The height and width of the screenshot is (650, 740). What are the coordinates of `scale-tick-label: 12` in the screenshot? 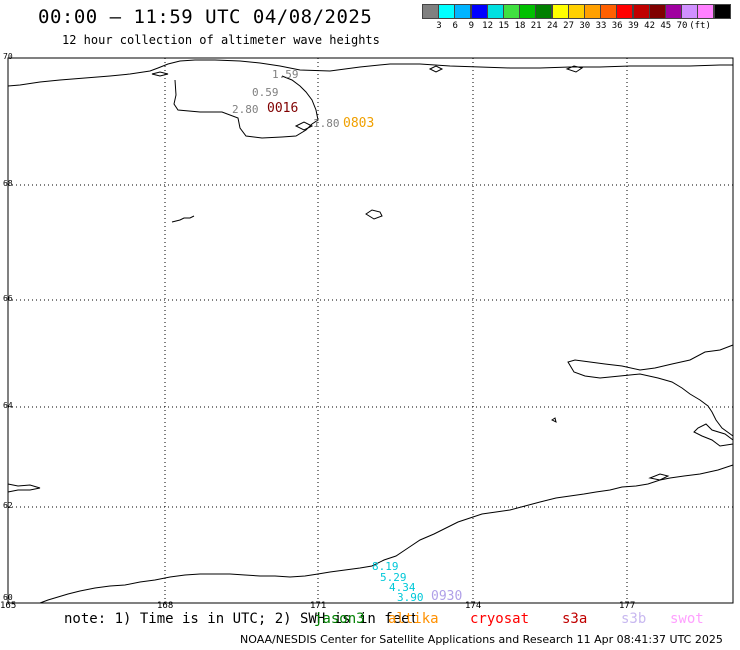 It's located at (488, 26).